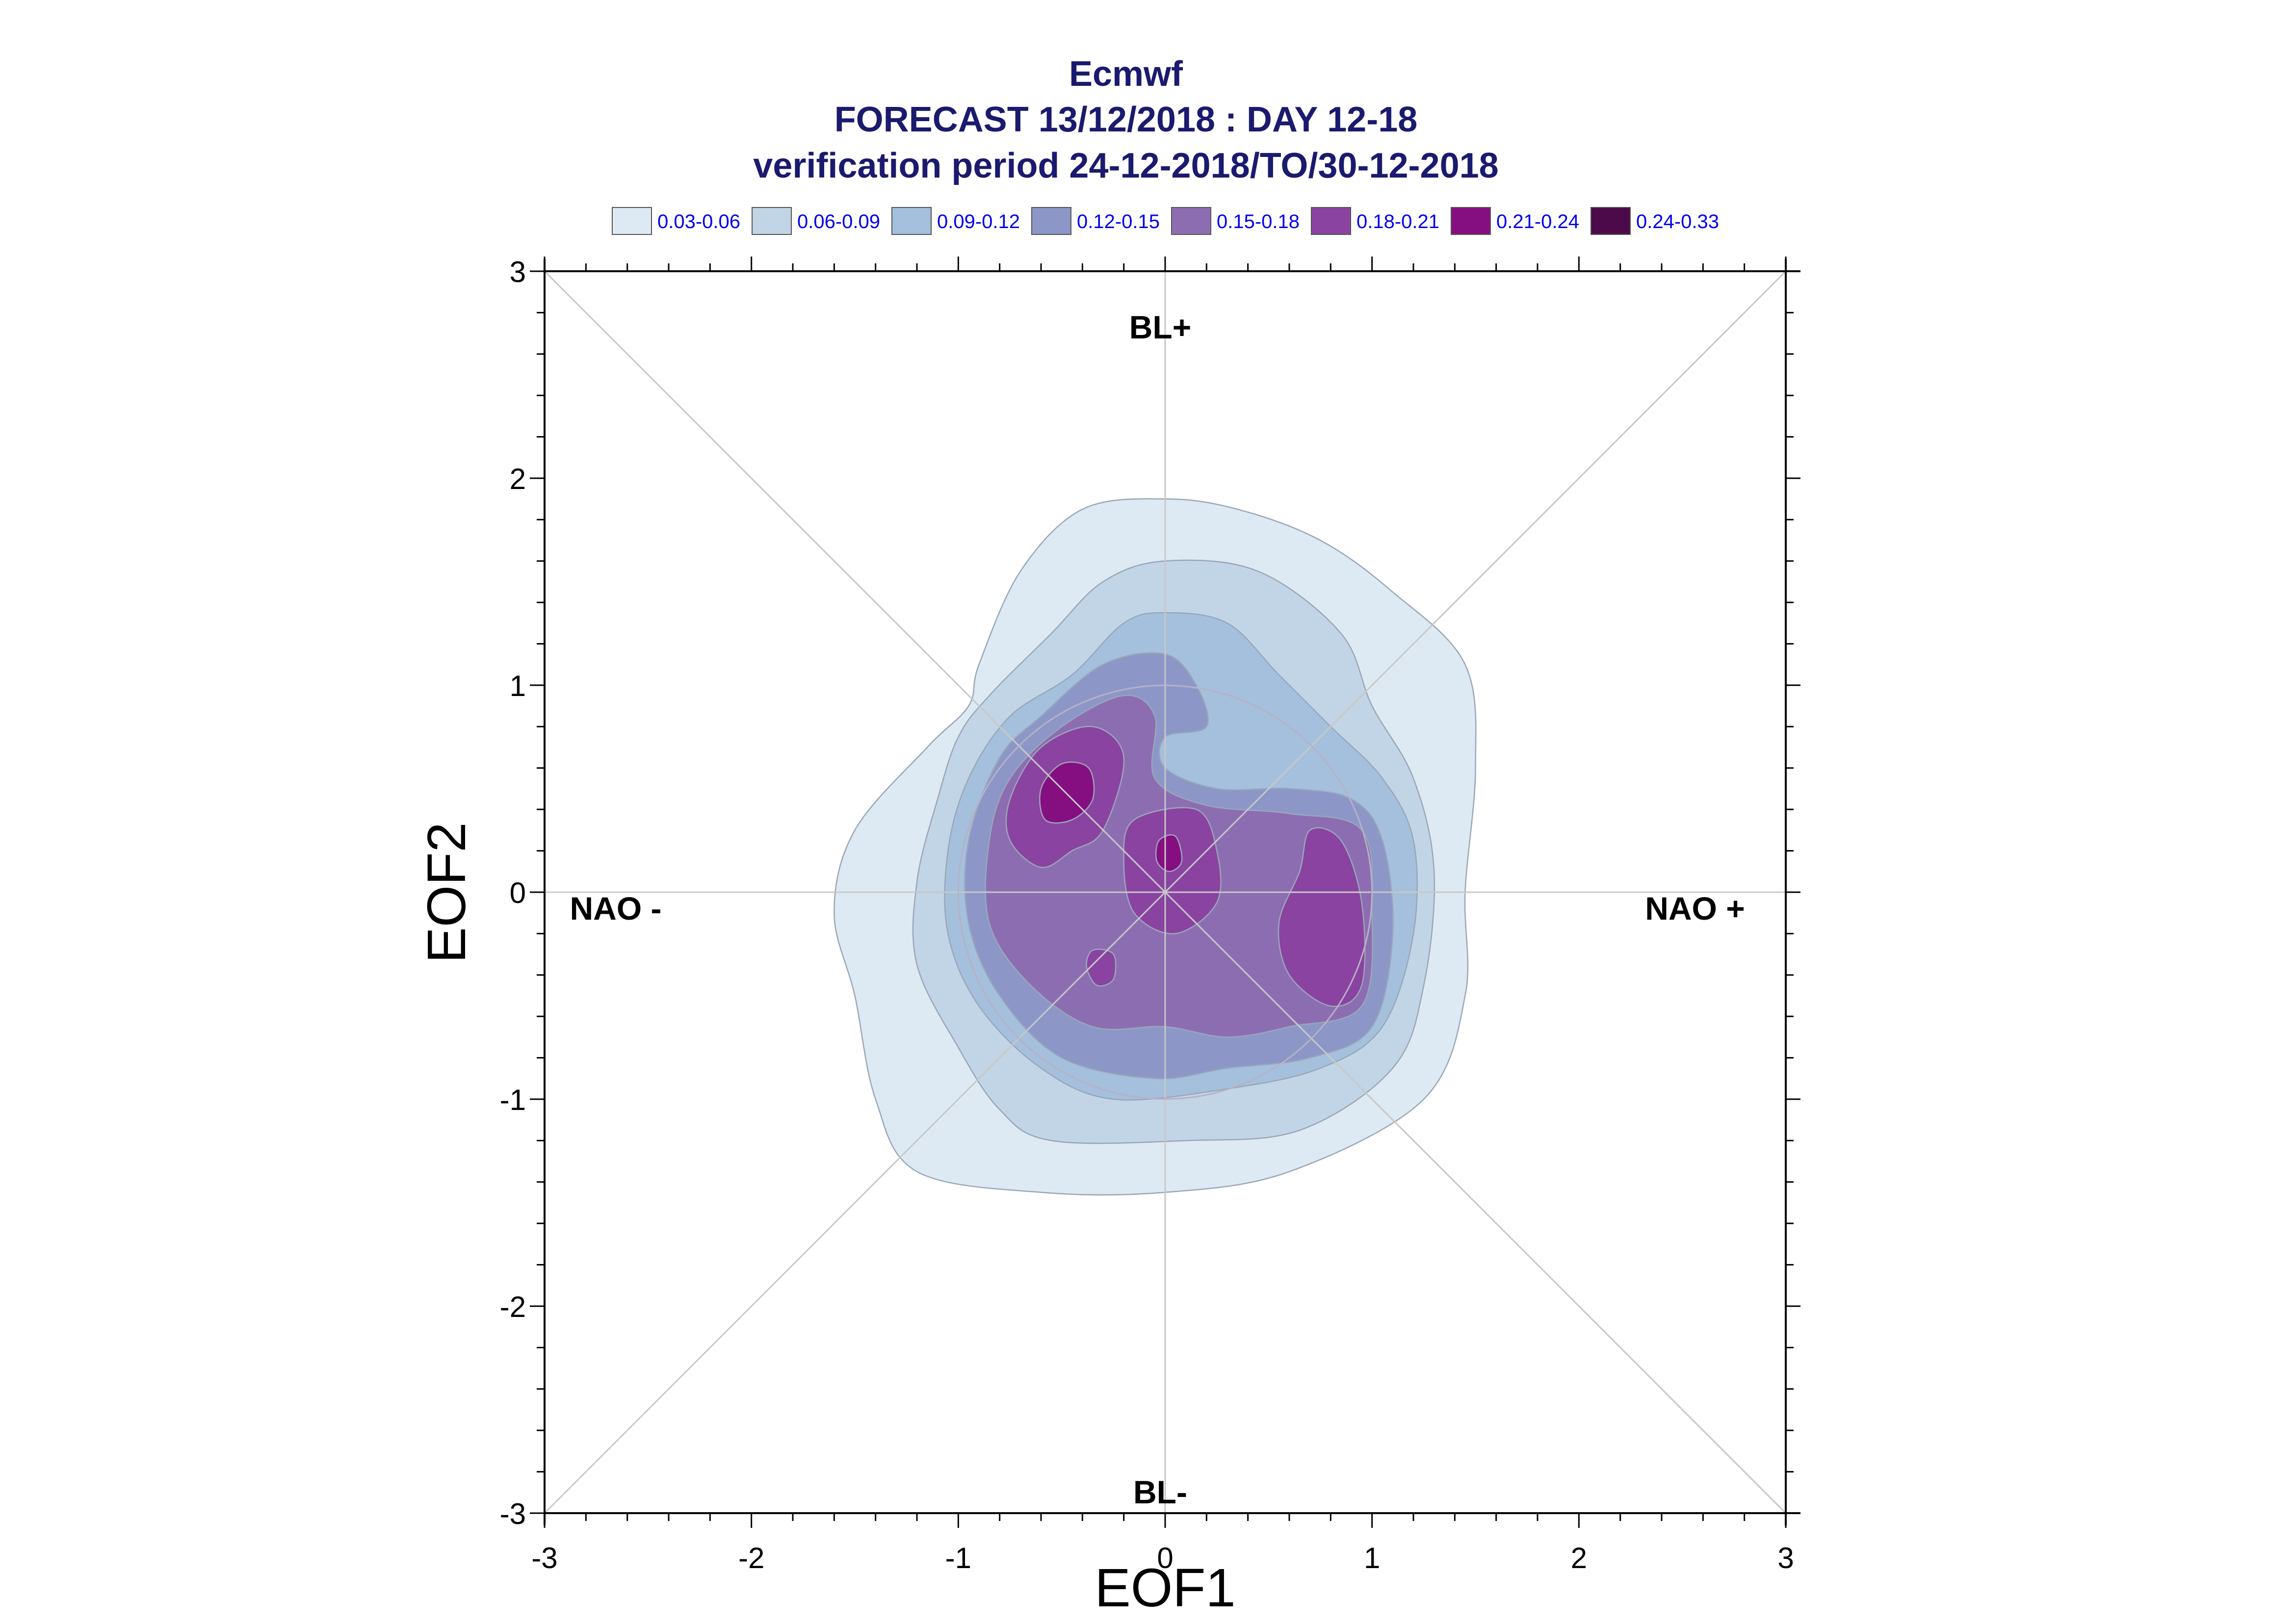  I want to click on y-tick-label: 3, so click(518, 272).